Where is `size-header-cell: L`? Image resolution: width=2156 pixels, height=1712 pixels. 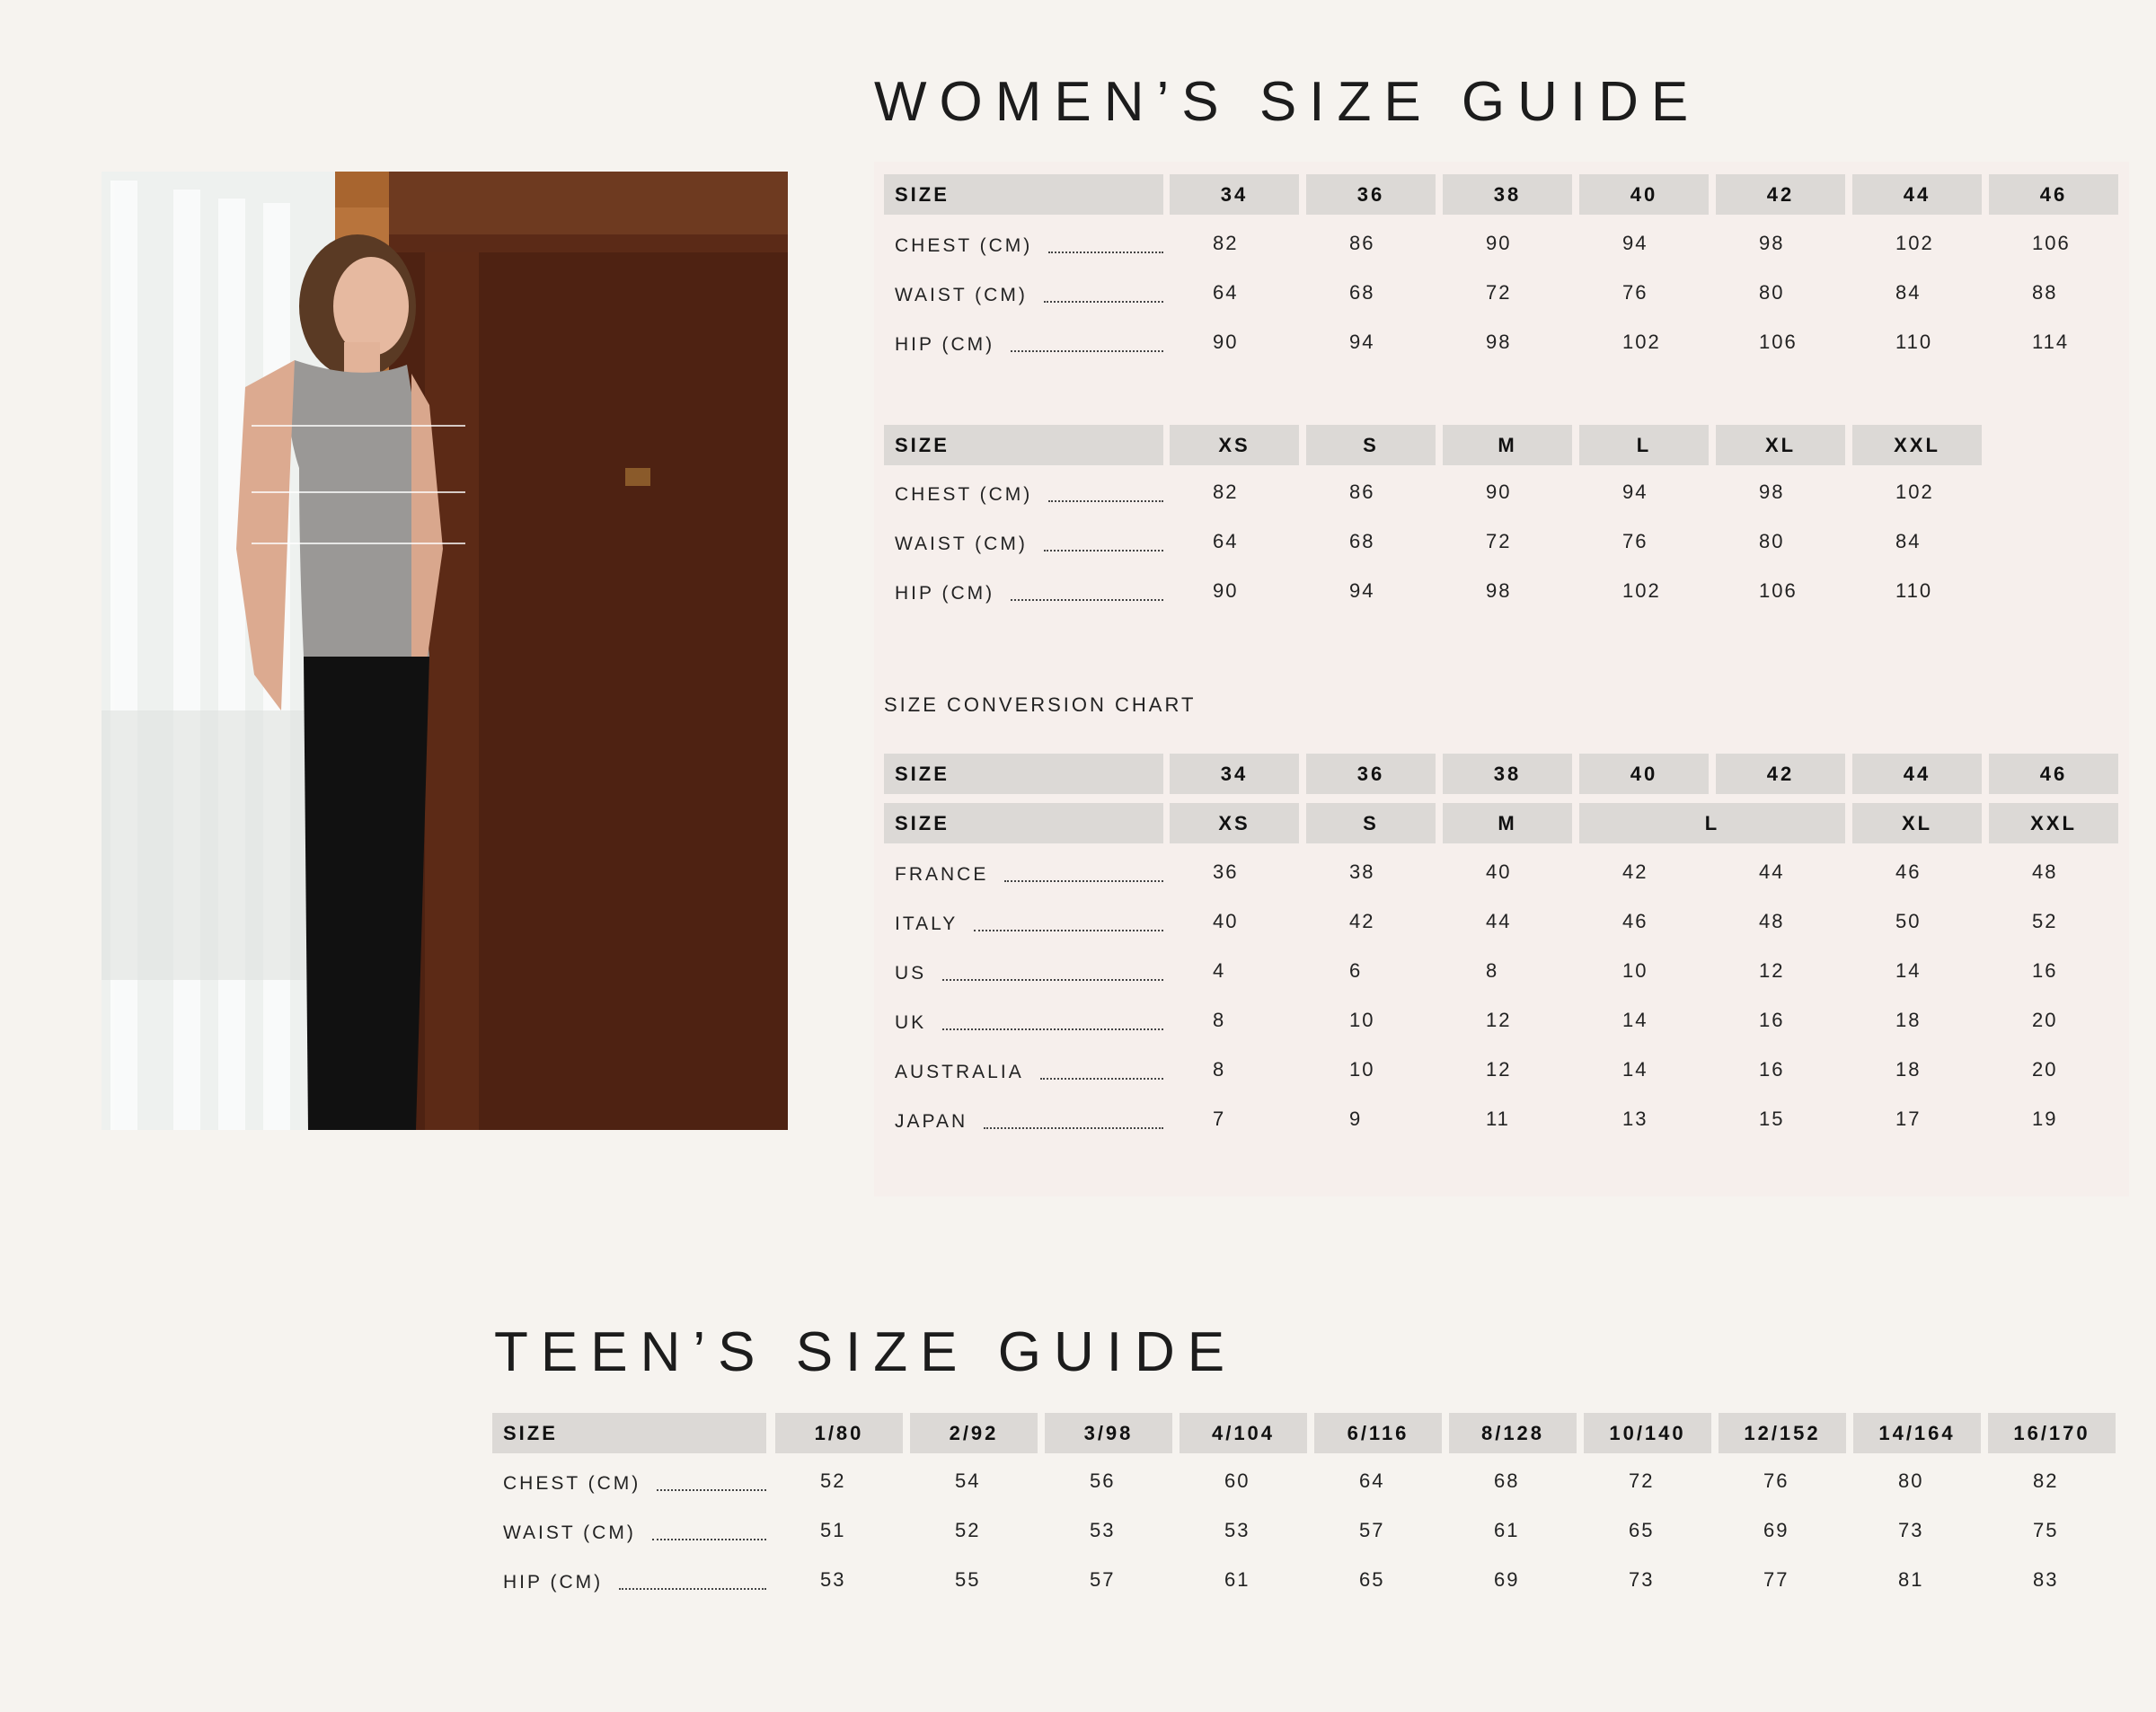 size-header-cell: L is located at coordinates (1644, 445).